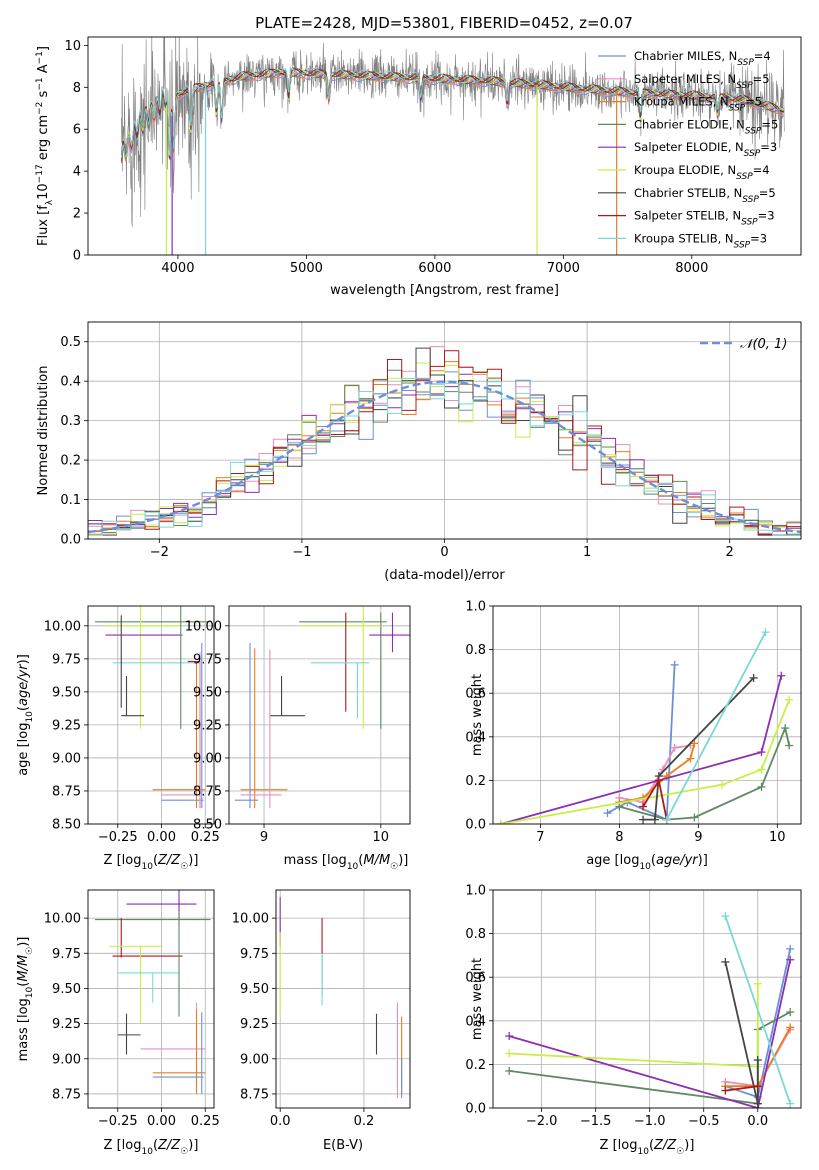 Image resolution: width=819 pixels, height=1170 pixels. Describe the element at coordinates (444, 575) in the screenshot. I see `histogram-xlabel: (data-model)/error` at that location.